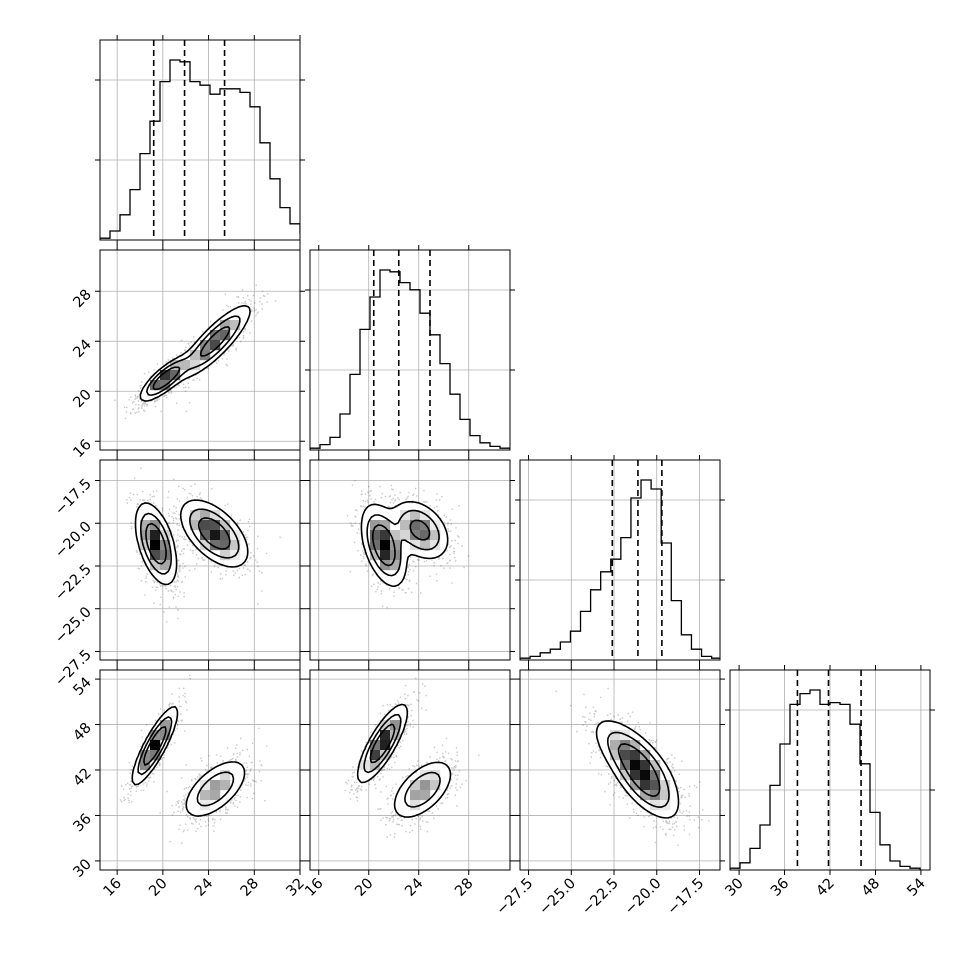 This screenshot has width=970, height=970. I want to click on x-tick-label: 42, so click(825, 888).